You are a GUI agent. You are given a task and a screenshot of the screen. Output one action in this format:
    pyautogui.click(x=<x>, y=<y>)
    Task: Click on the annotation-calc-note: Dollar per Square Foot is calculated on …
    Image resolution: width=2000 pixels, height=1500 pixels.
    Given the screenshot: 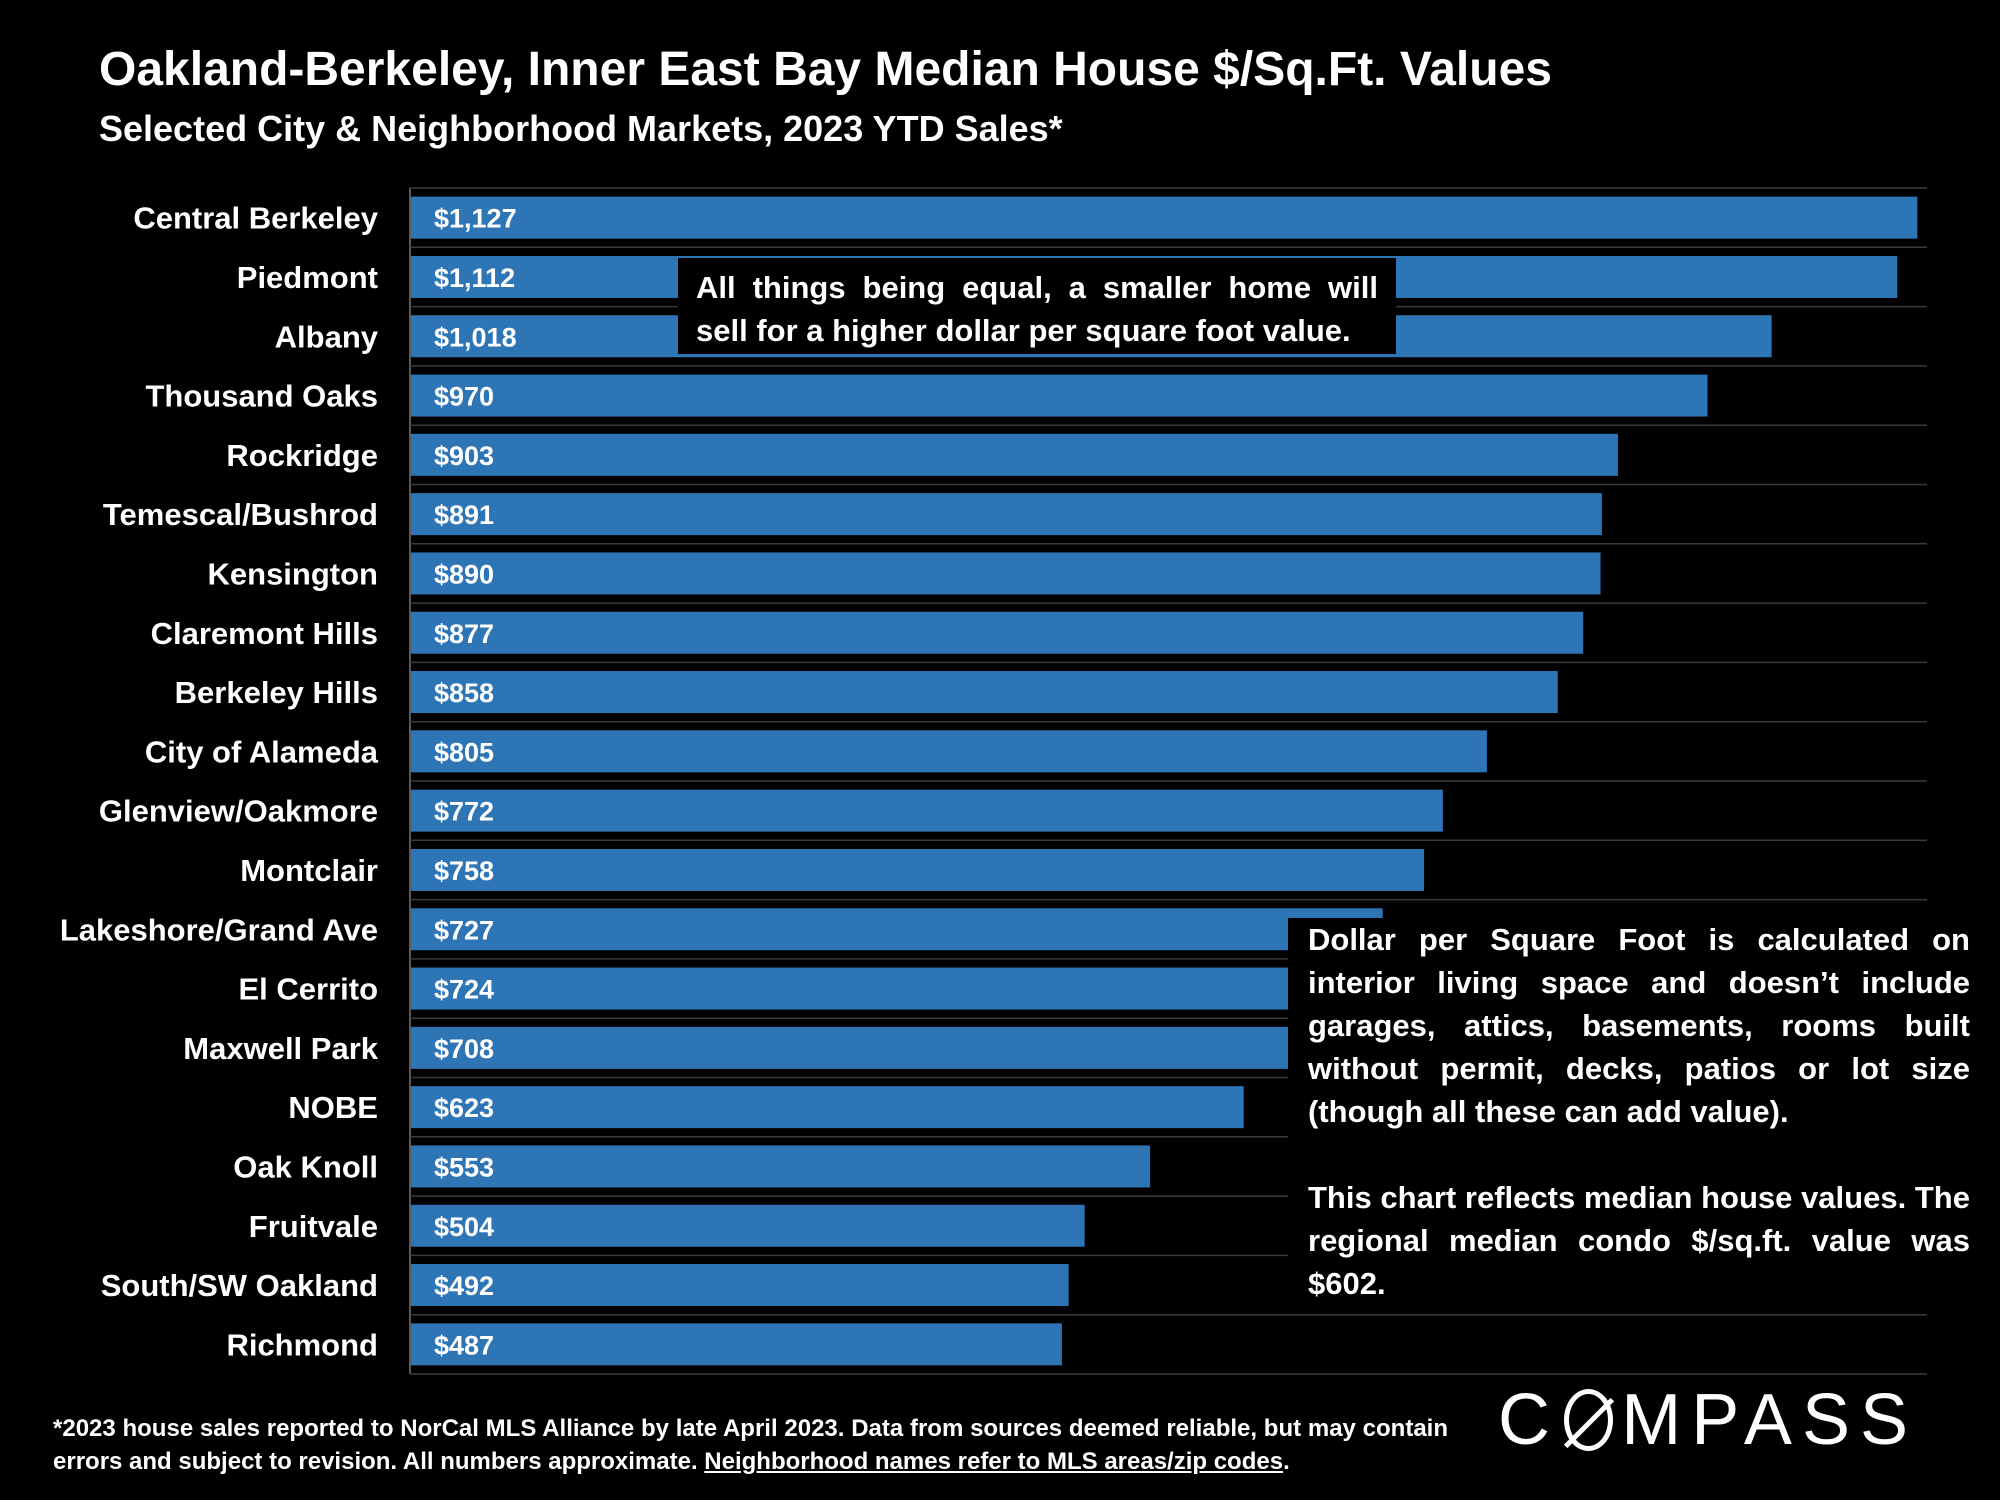 What is the action you would take?
    pyautogui.click(x=1639, y=1025)
    